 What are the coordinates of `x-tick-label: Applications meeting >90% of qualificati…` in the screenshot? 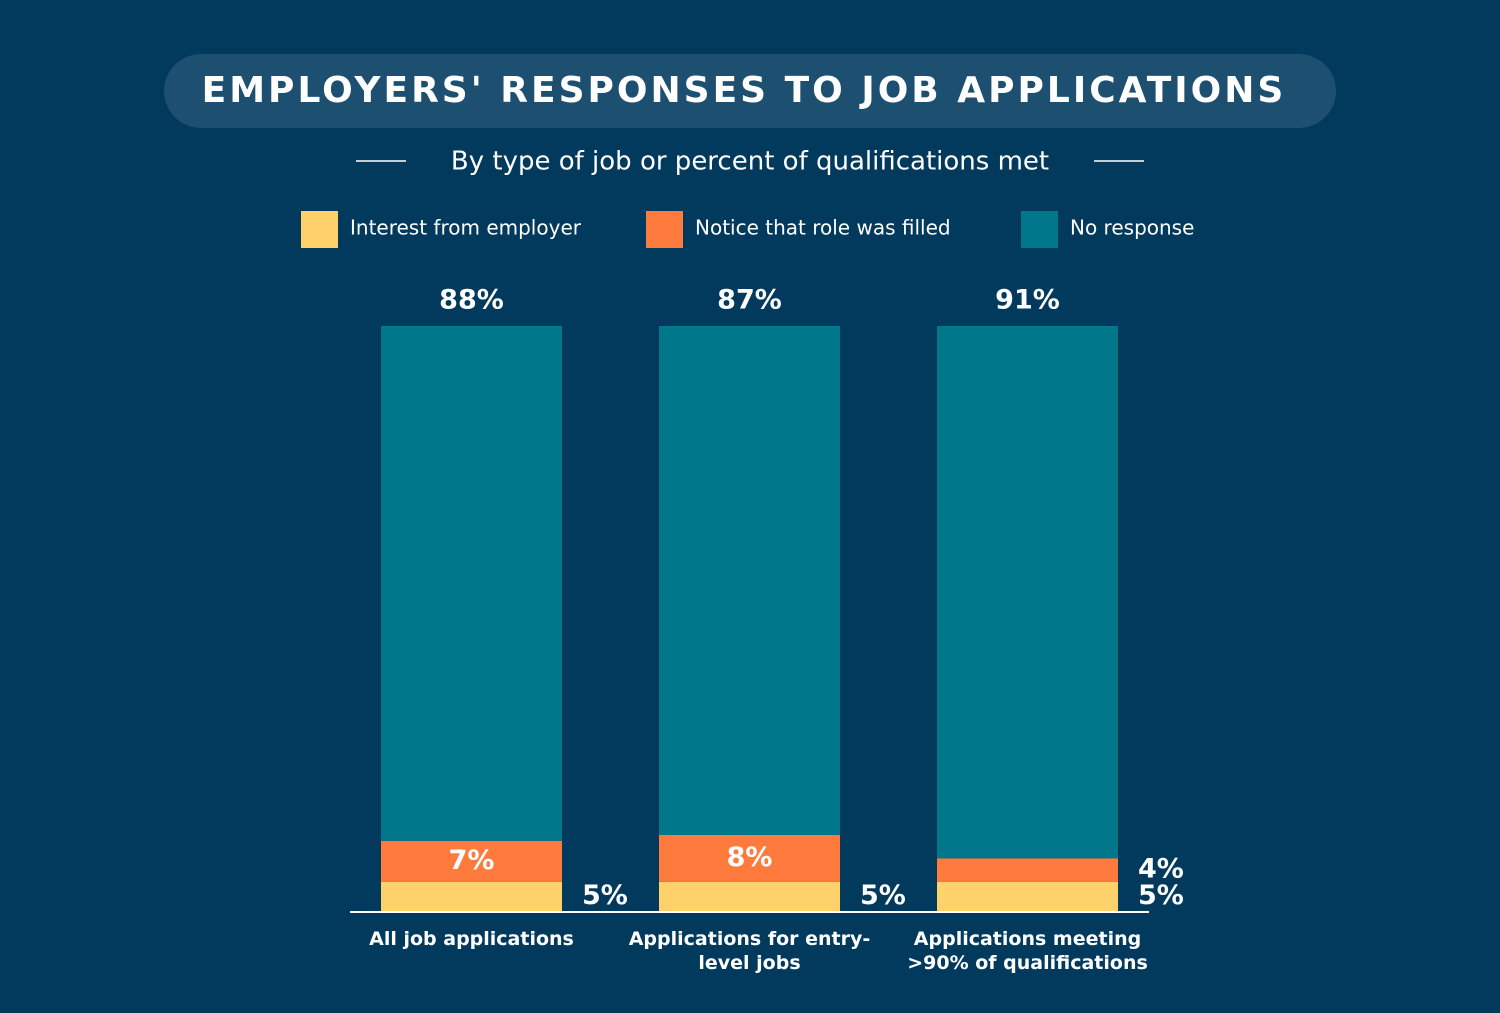 It's located at (1027, 951).